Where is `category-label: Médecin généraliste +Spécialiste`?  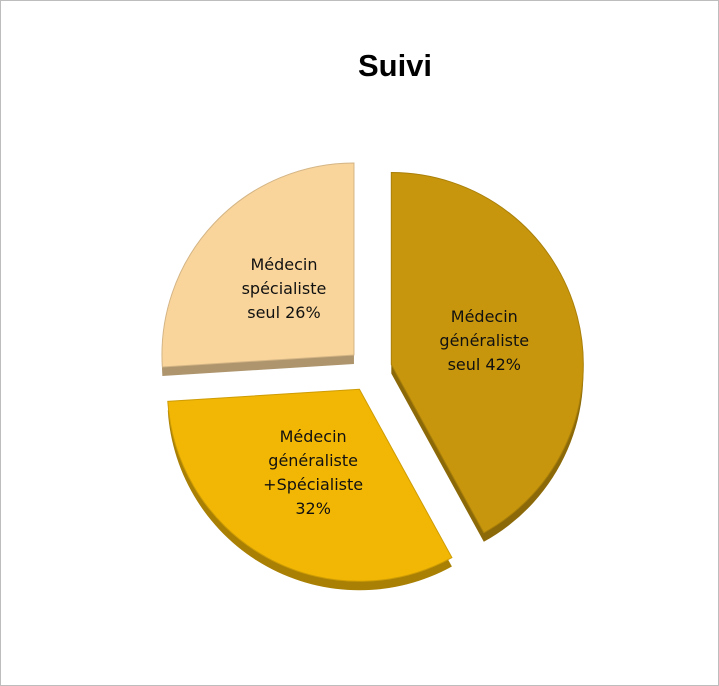
category-label: Médecin généraliste +Spécialiste is located at coordinates (313, 461).